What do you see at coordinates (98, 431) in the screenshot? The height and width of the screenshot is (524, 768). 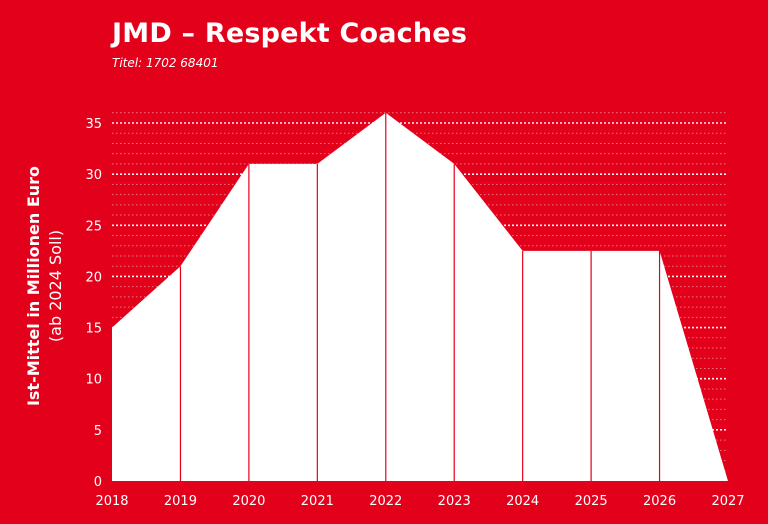 I see `y-tick-label: 5` at bounding box center [98, 431].